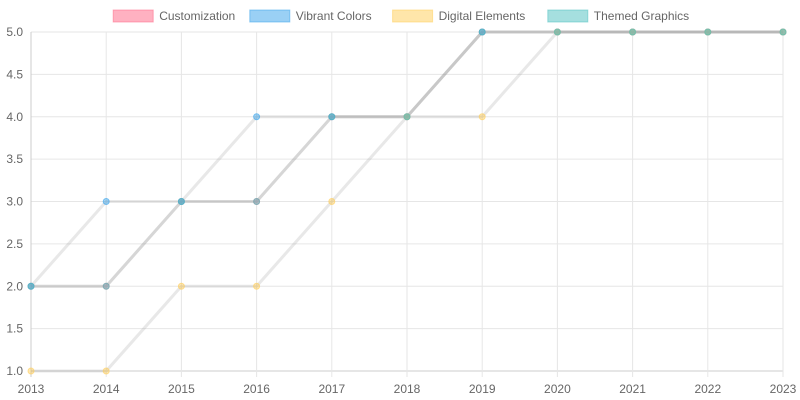 The image size is (800, 400). I want to click on y-axis-ticks: 1.0 1.5 2.0 2.5 3.0 3.5 4.0 4.5 5.0, so click(14, 201).